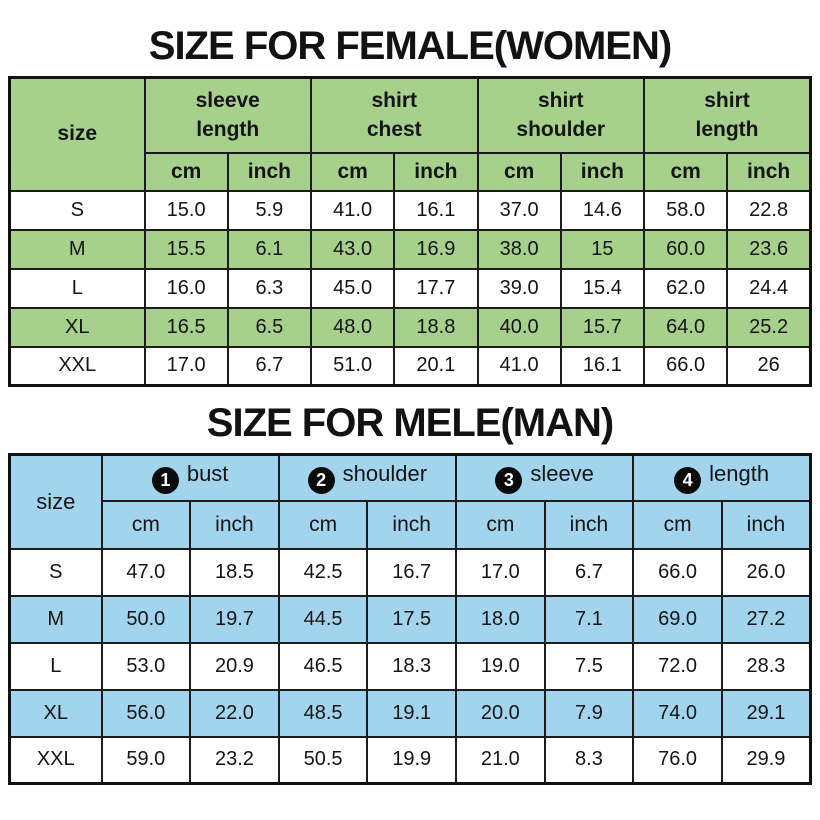 This screenshot has height=820, width=820. What do you see at coordinates (769, 249) in the screenshot?
I see `measurement-value: 23.6` at bounding box center [769, 249].